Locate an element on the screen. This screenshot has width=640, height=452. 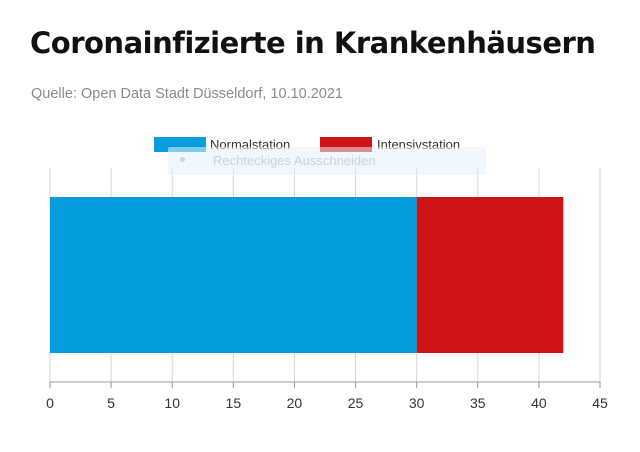
snipping-tooltip: Rechteckiges Ausschneiden is located at coordinates (327, 161).